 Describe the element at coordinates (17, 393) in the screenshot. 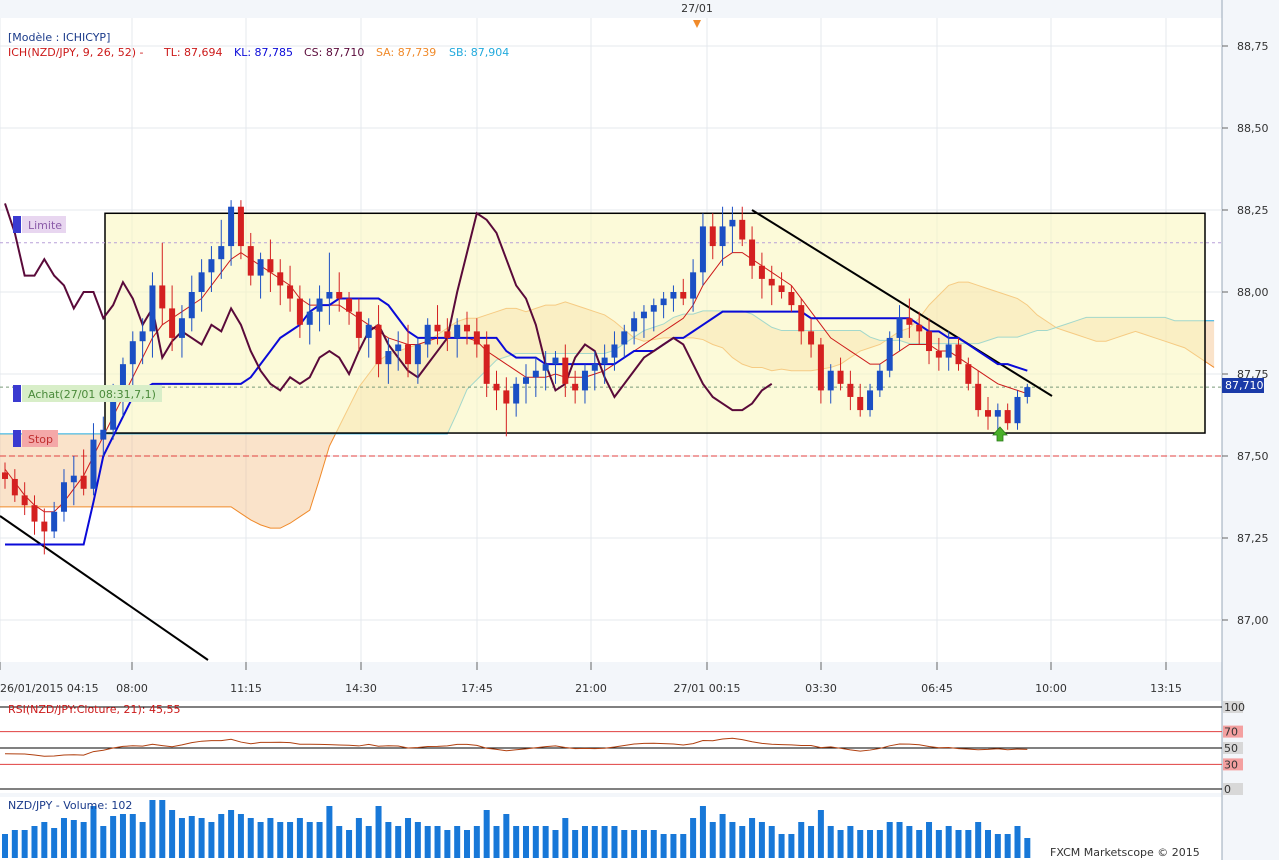

I see `buy-handle` at that location.